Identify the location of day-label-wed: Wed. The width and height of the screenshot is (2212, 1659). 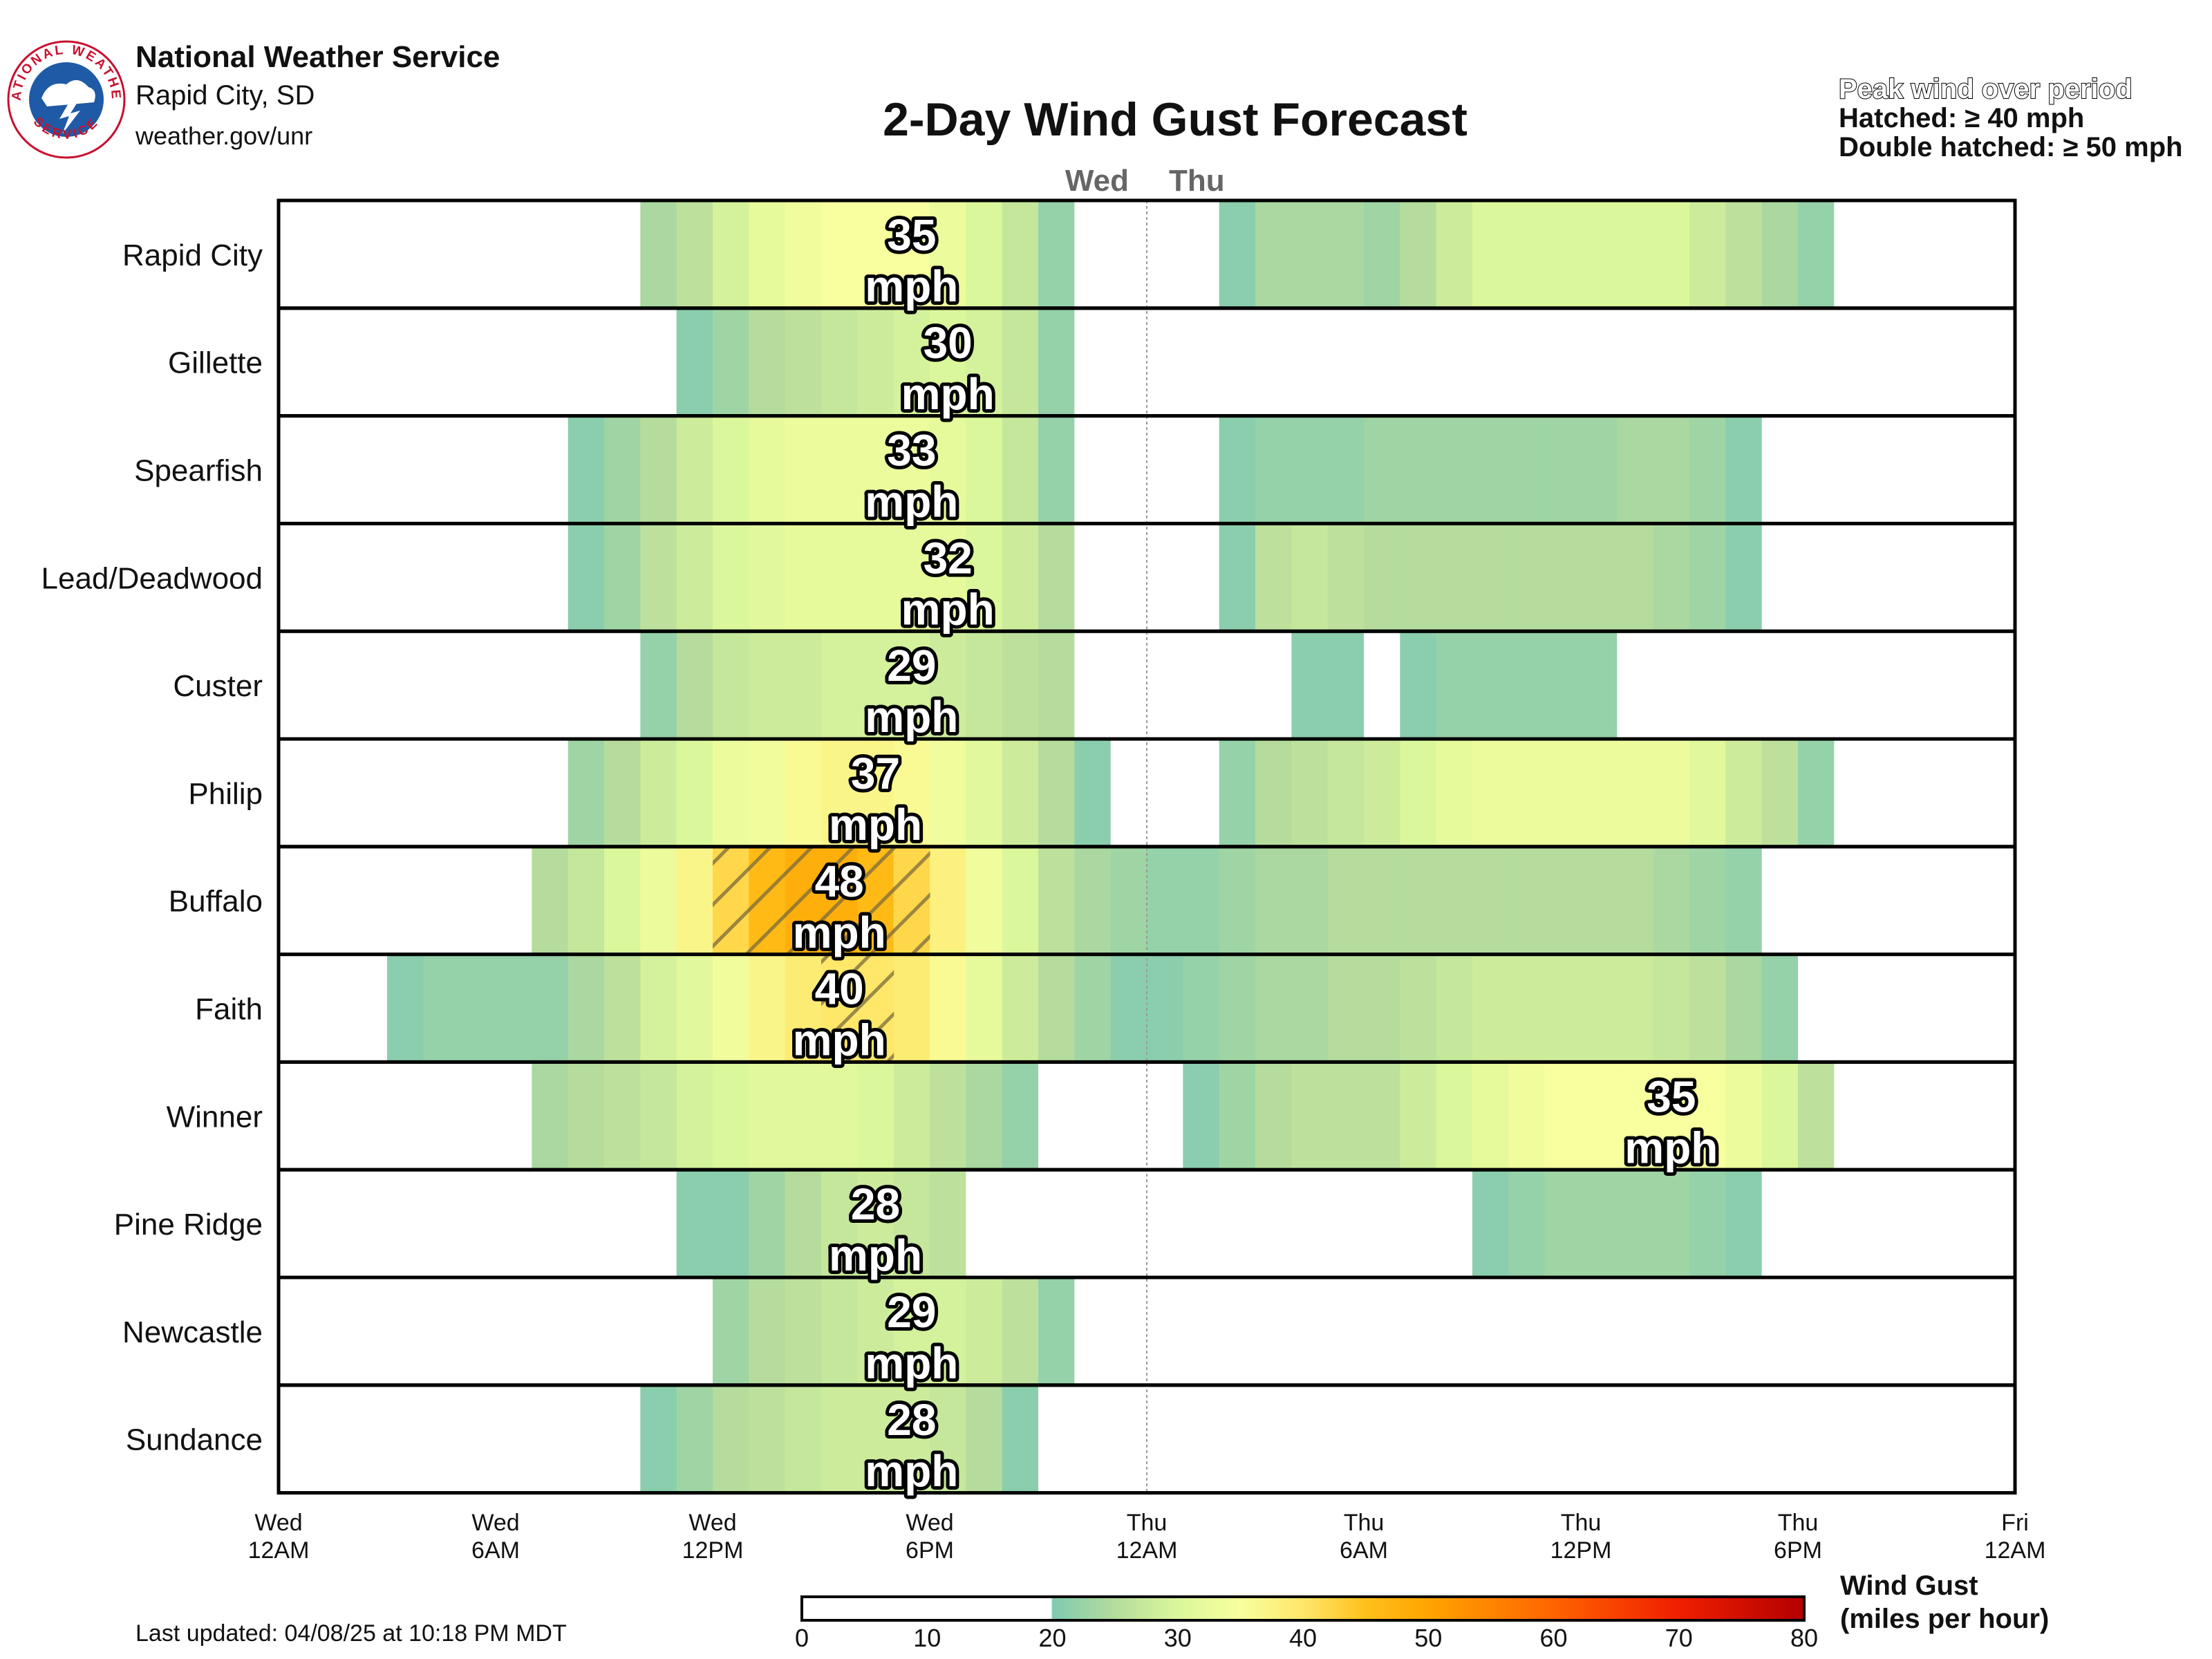
(1097, 181).